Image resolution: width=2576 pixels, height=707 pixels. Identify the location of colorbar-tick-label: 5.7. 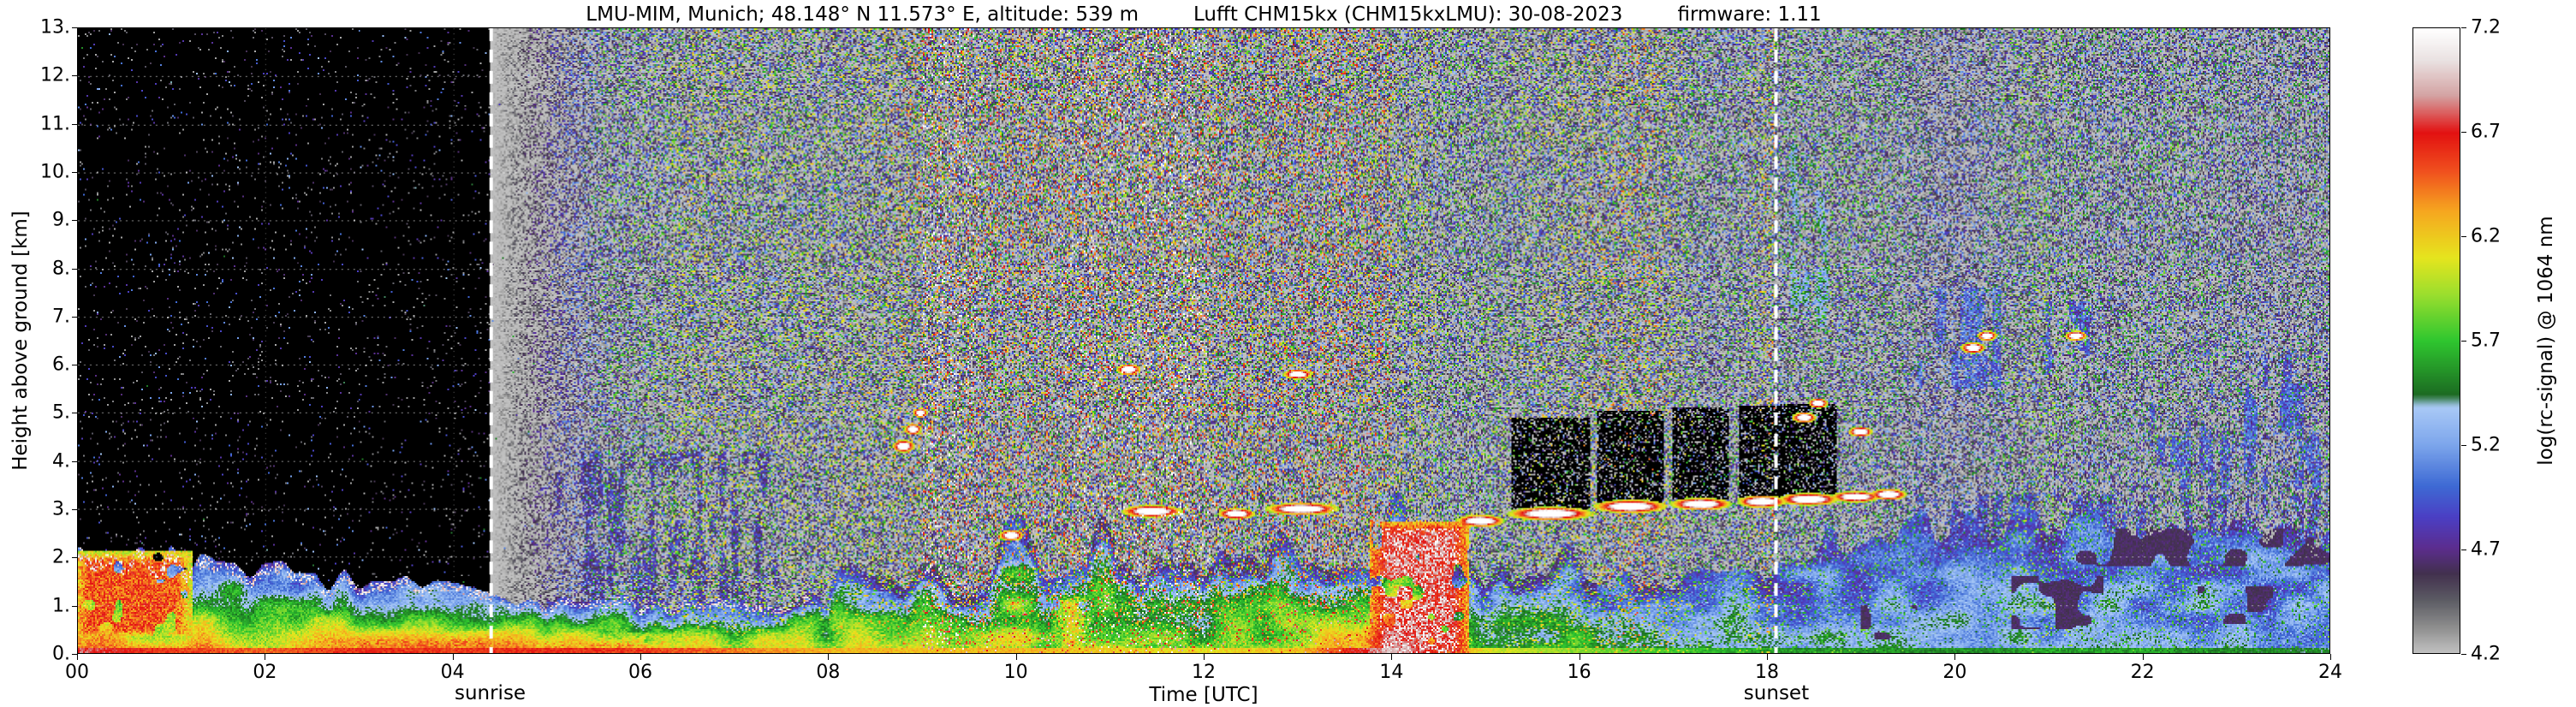
(2486, 341).